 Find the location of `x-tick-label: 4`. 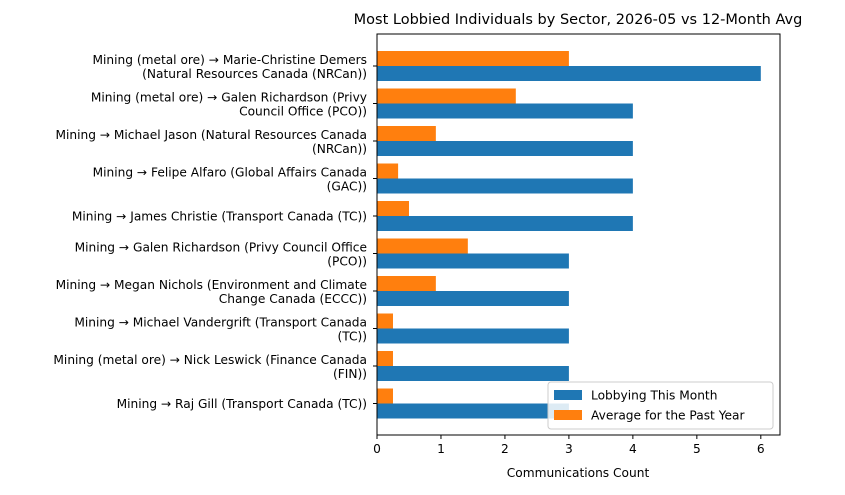

x-tick-label: 4 is located at coordinates (633, 449).